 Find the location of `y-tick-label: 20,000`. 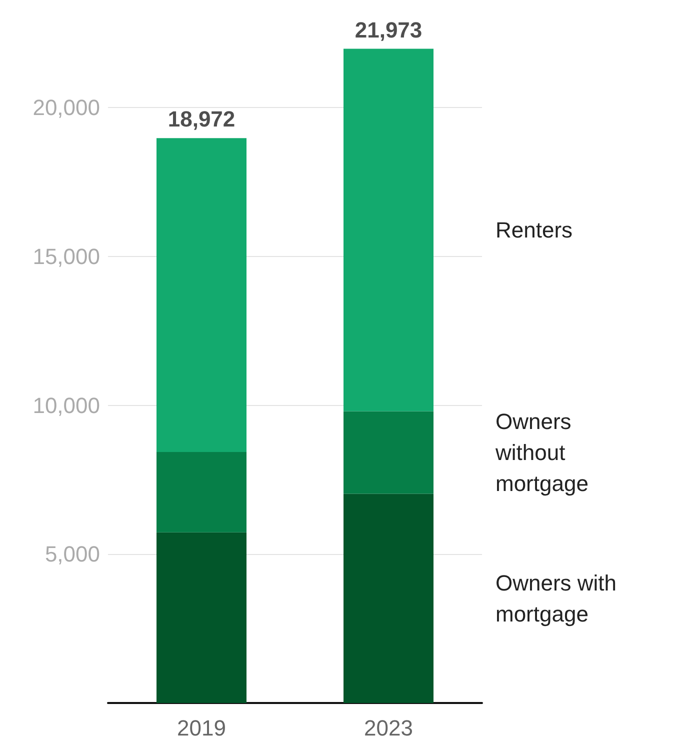

y-tick-label: 20,000 is located at coordinates (66, 107).